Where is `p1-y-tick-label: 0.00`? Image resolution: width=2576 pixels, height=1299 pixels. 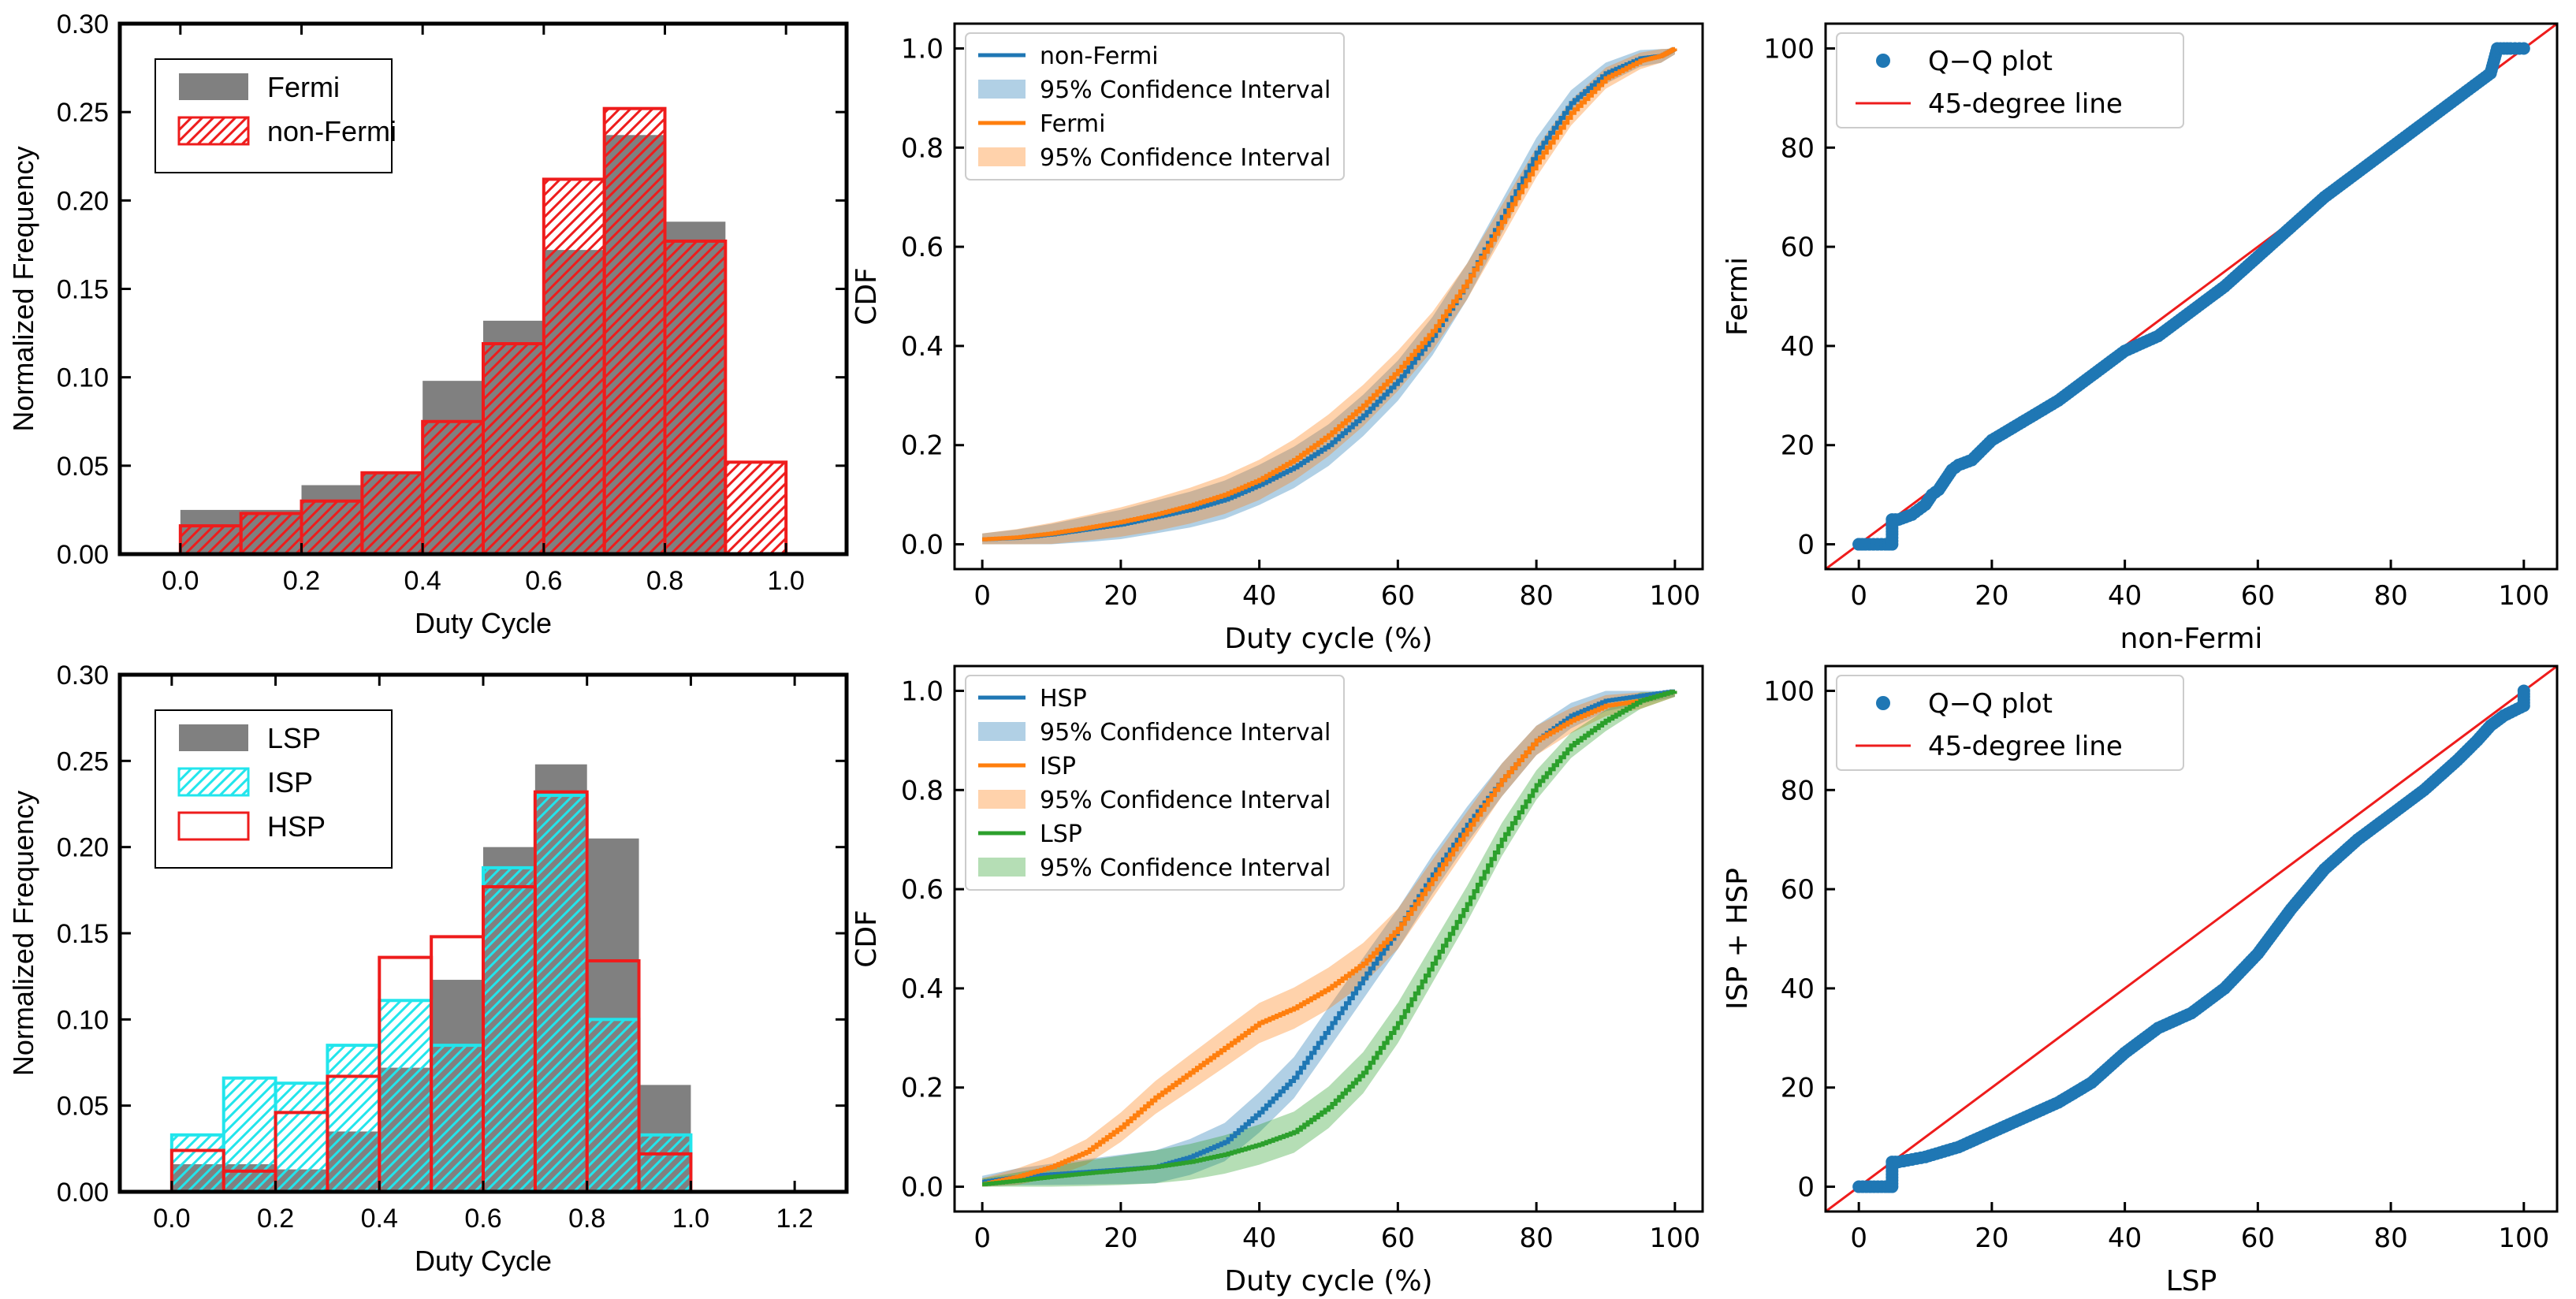 p1-y-tick-label: 0.00 is located at coordinates (83, 555).